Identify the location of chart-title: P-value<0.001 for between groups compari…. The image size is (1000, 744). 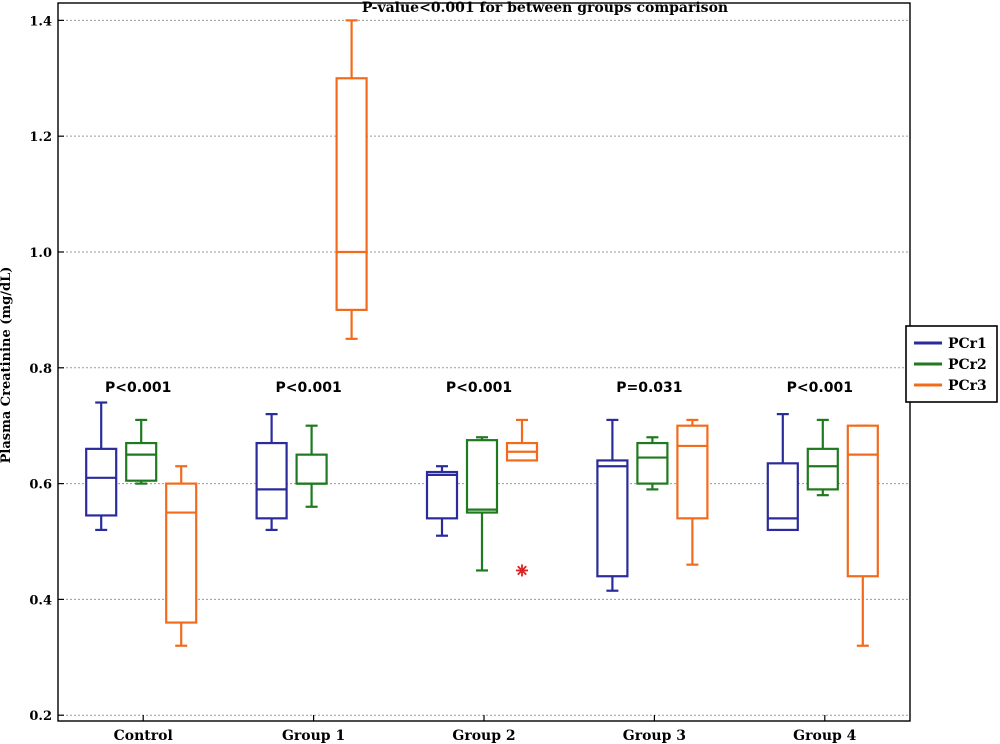
(545, 8).